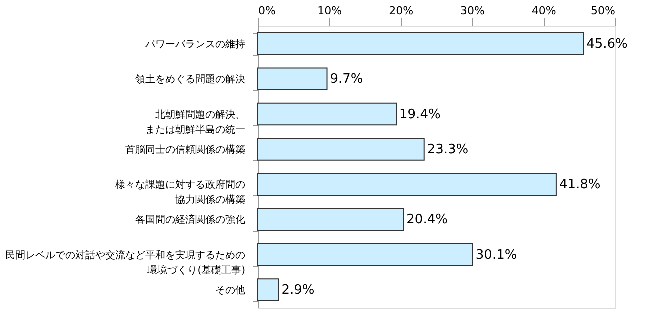 Image resolution: width=660 pixels, height=335 pixels. Describe the element at coordinates (497, 255) in the screenshot. I see `data-label: 30.1%` at that location.